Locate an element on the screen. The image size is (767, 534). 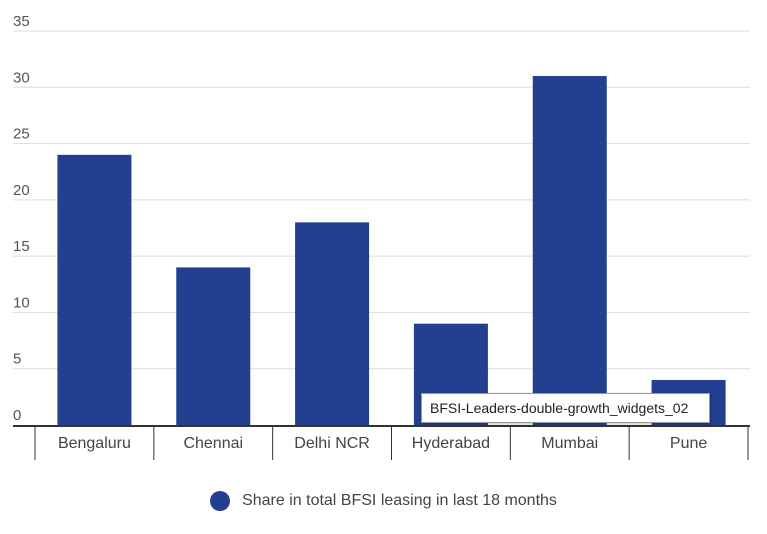
x-tick-label-delhi-ncr: Delhi NCR is located at coordinates (332, 443).